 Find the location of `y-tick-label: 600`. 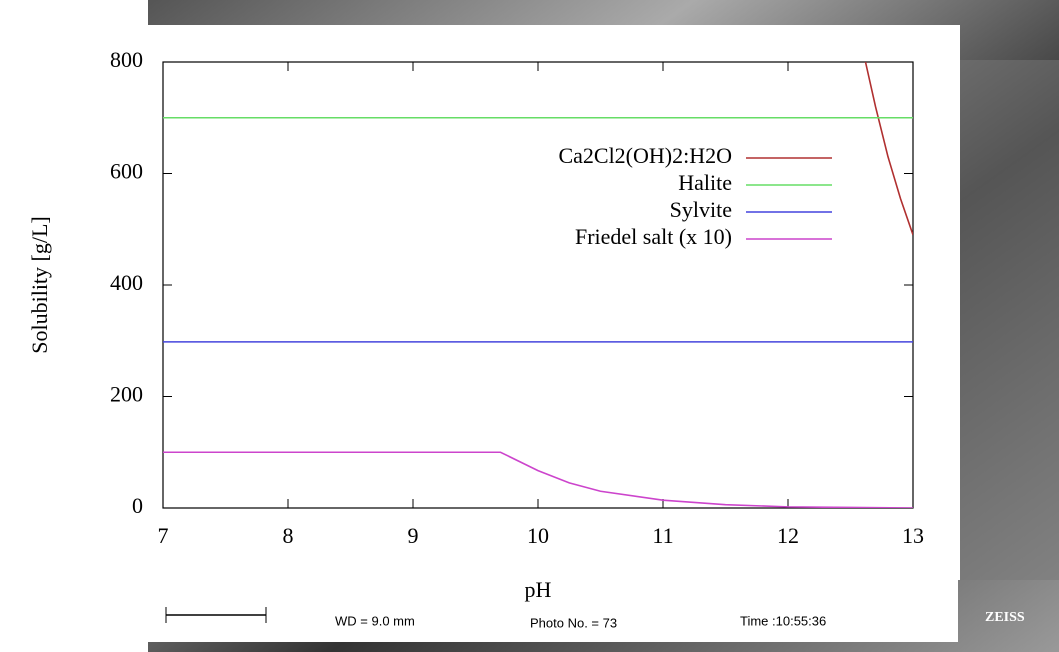

y-tick-label: 600 is located at coordinates (126, 171).